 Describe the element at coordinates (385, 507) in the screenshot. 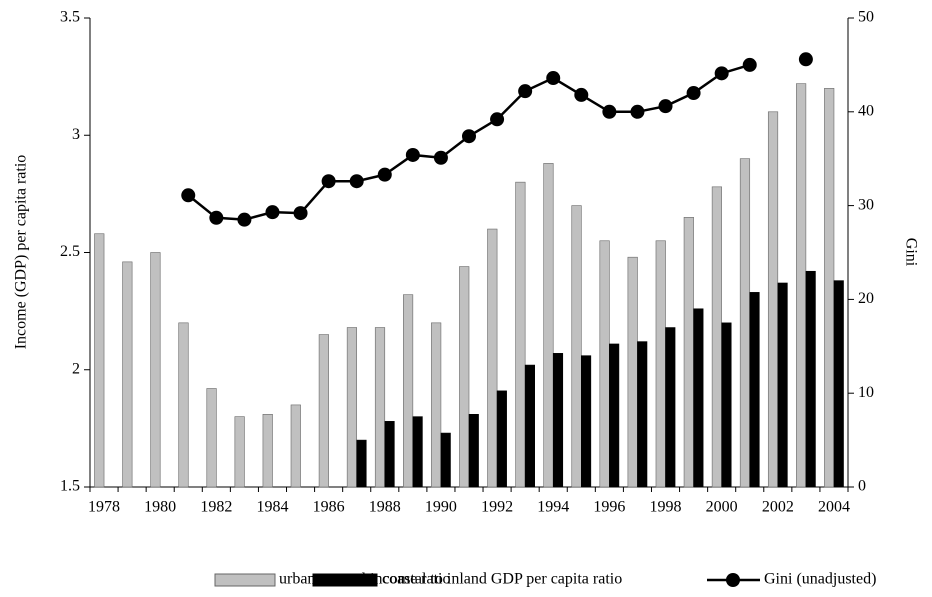

I see `x-tick-label: 1988` at that location.